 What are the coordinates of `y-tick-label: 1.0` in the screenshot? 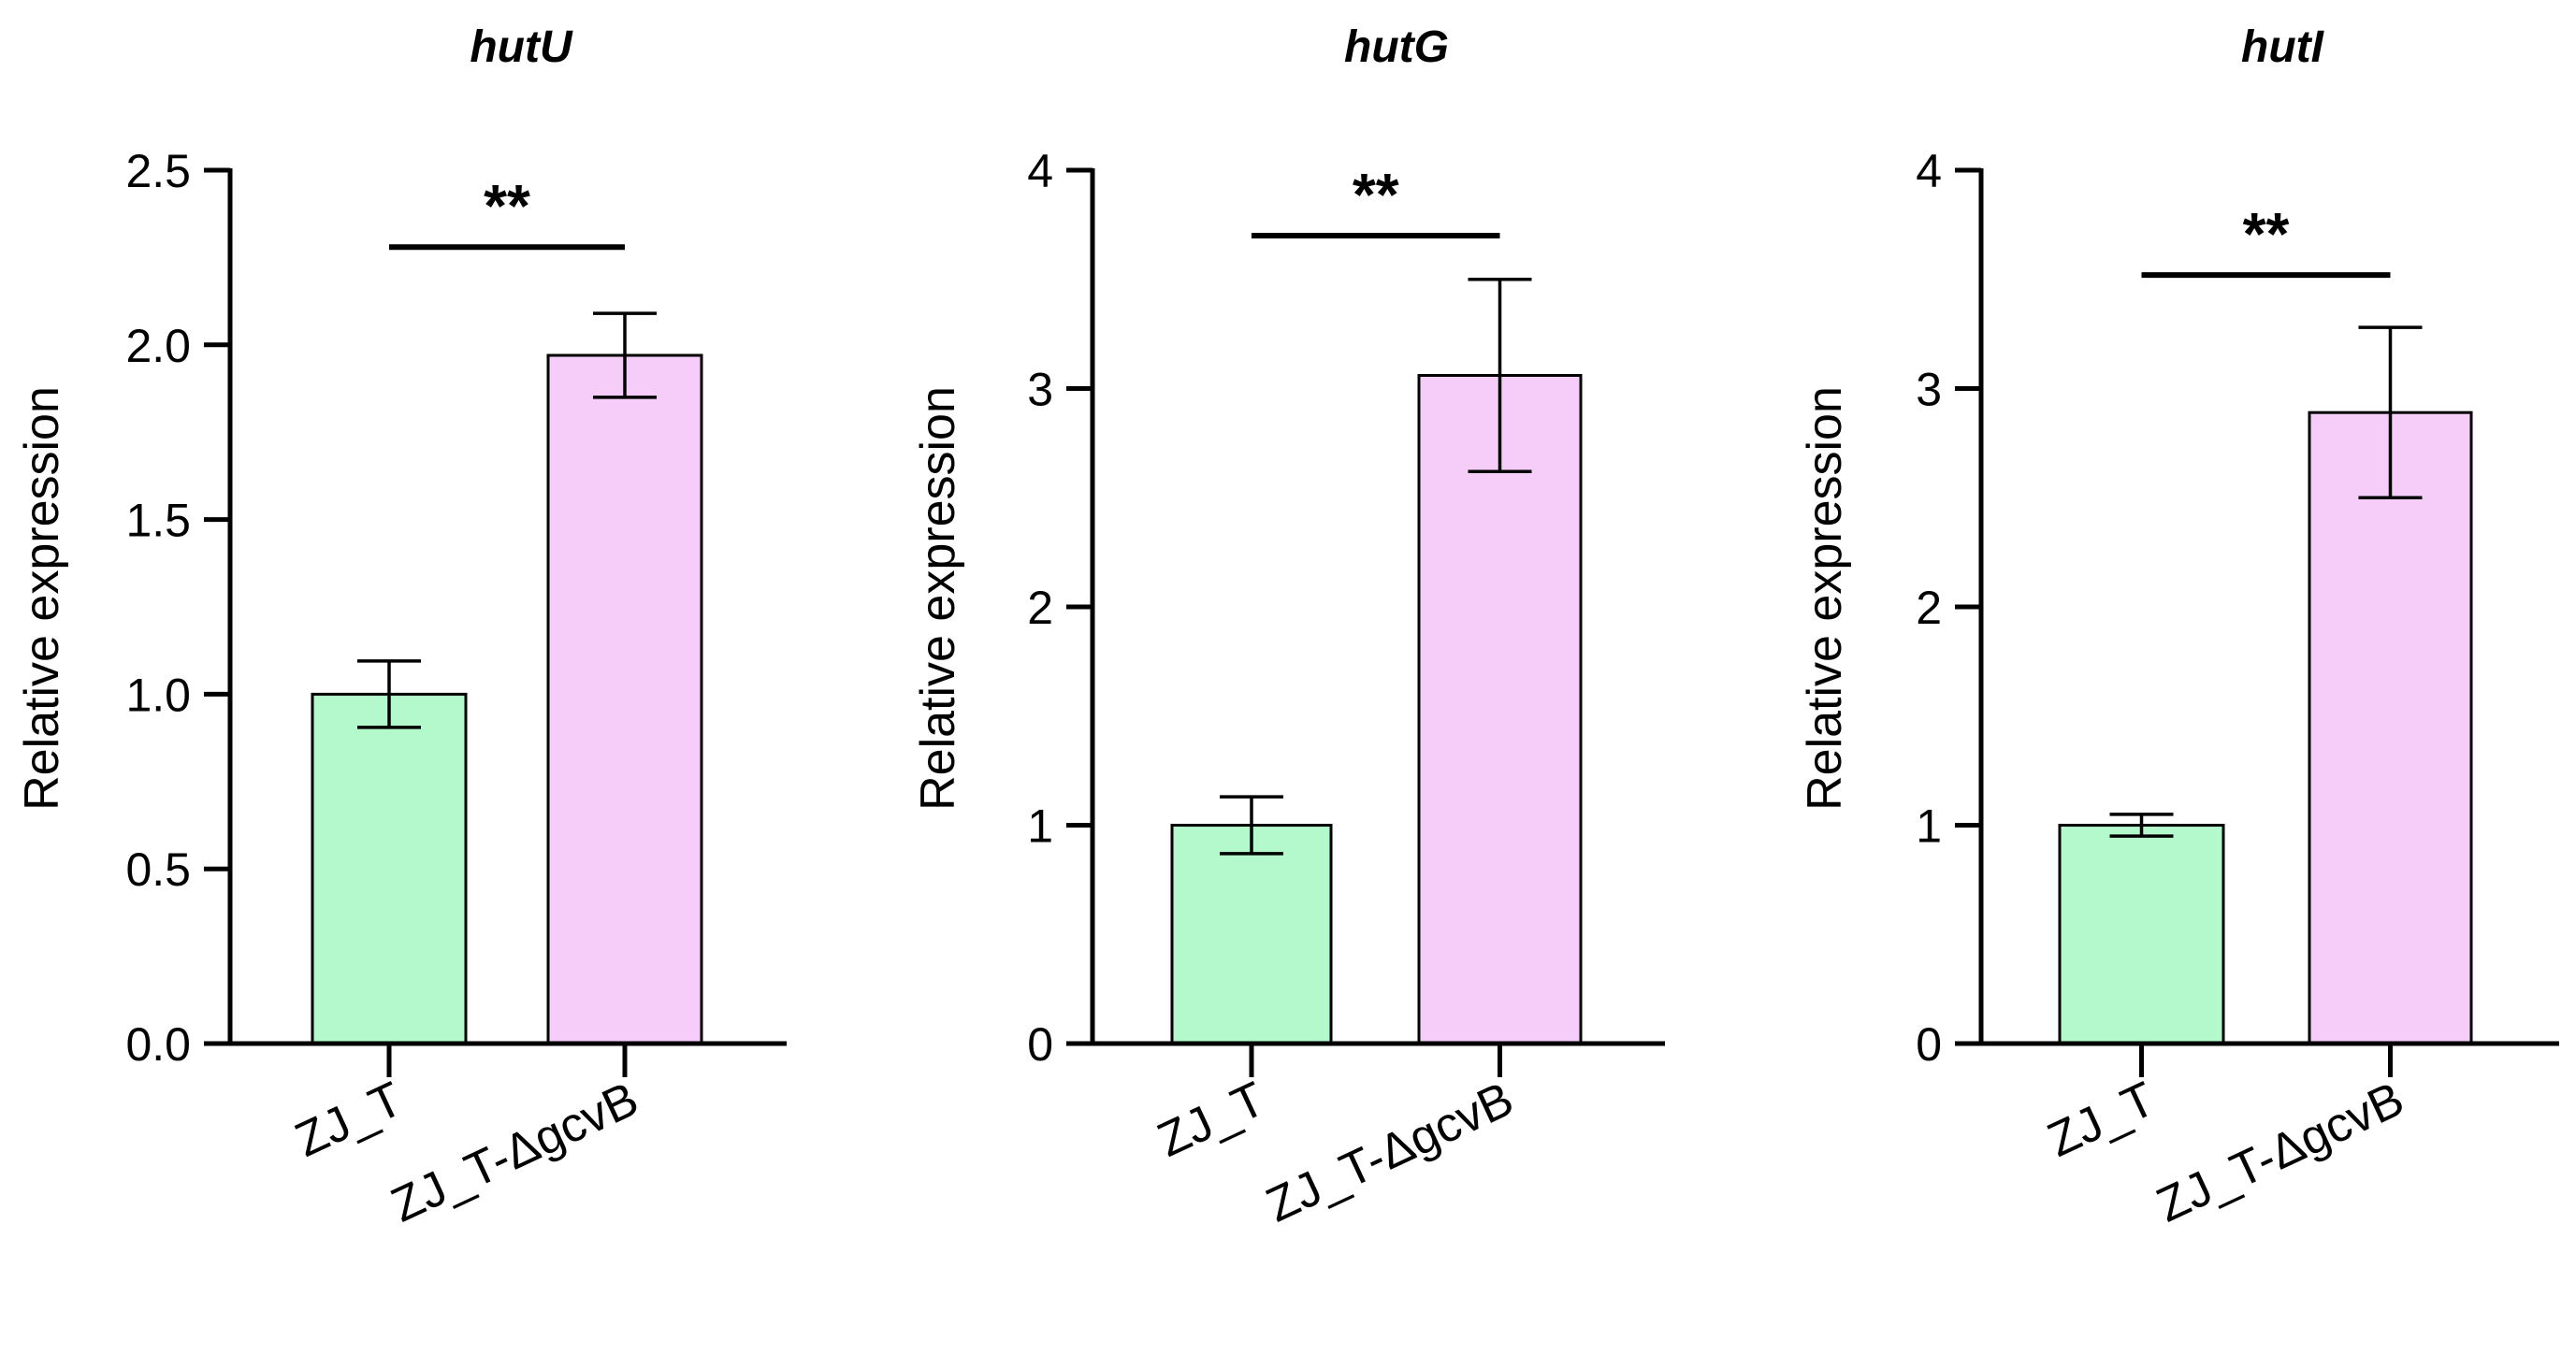 It's located at (158, 695).